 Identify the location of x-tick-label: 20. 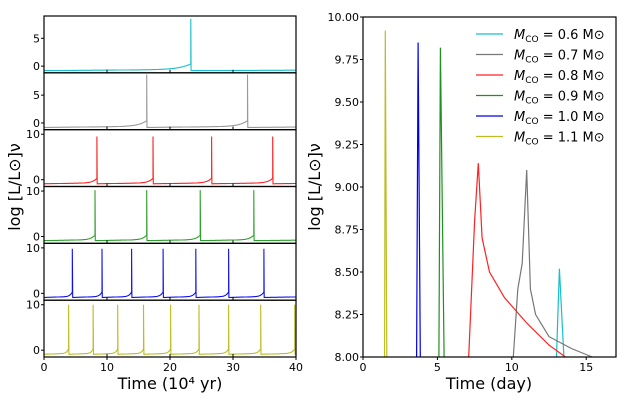
(170, 367).